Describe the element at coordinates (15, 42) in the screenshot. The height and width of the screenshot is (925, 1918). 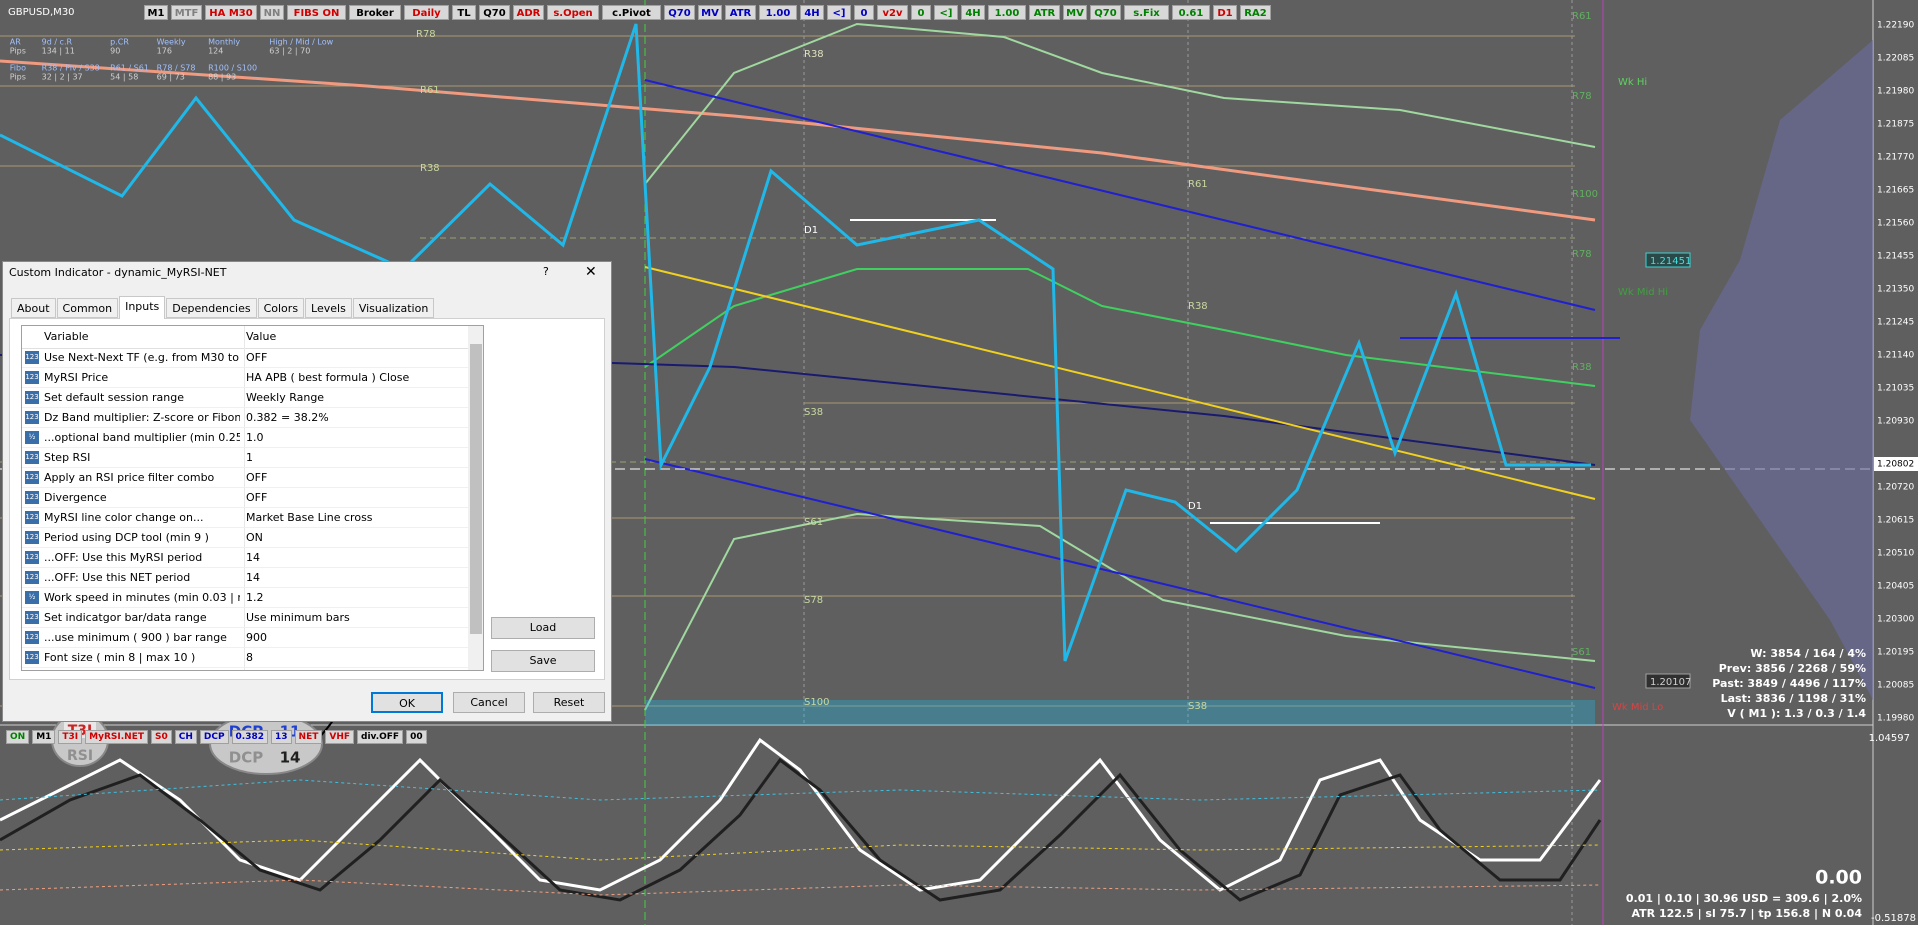
I see `info-text: AR` at that location.